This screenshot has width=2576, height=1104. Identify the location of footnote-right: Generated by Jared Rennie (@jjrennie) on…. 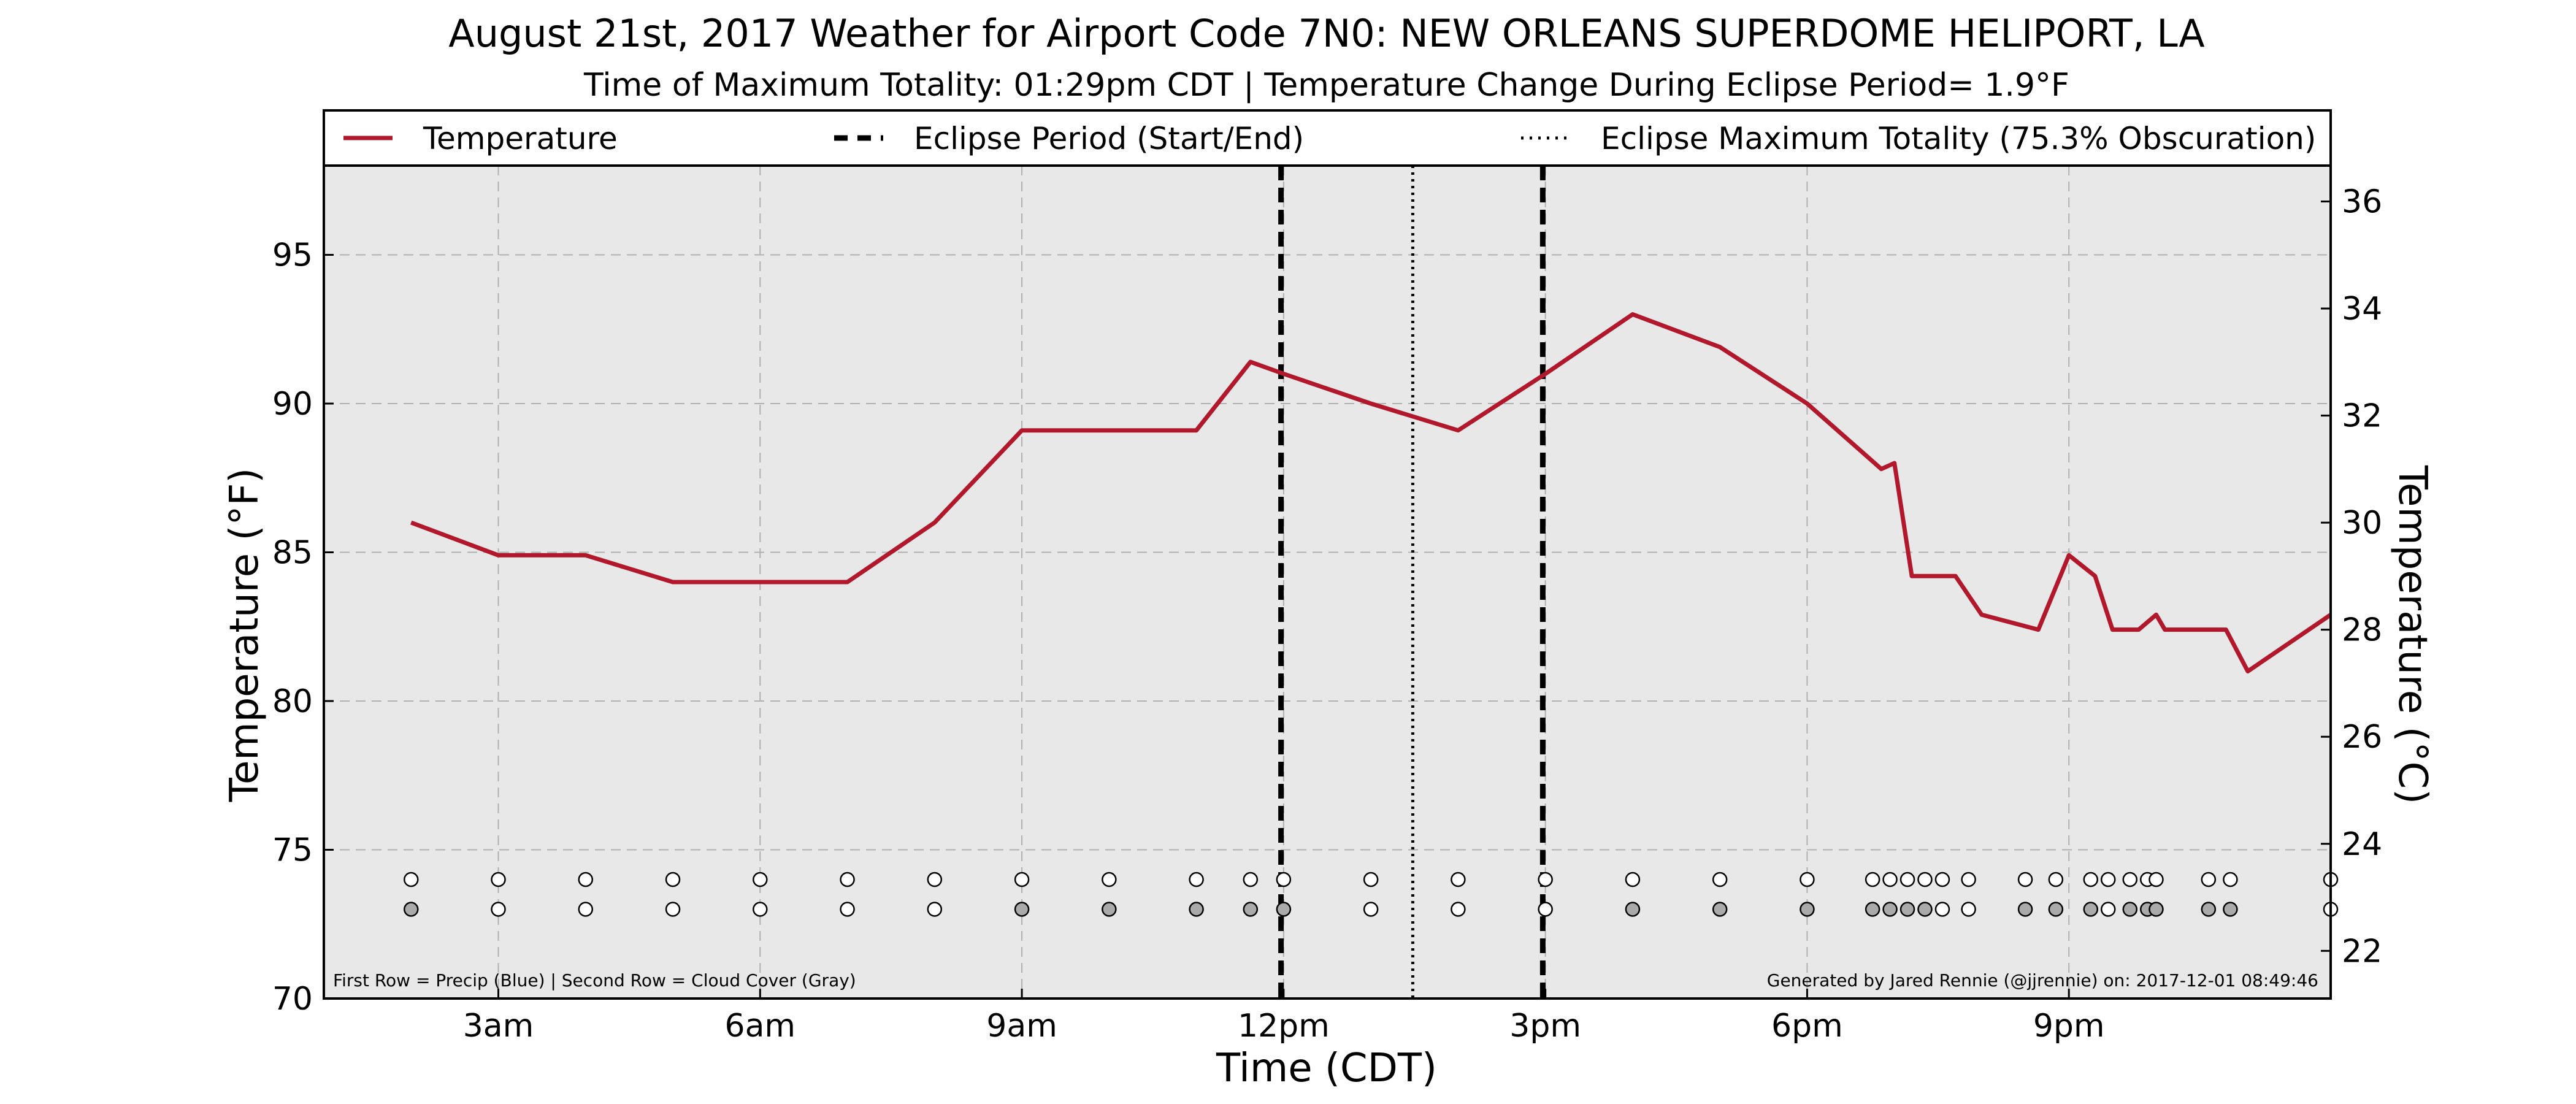
(2042, 980).